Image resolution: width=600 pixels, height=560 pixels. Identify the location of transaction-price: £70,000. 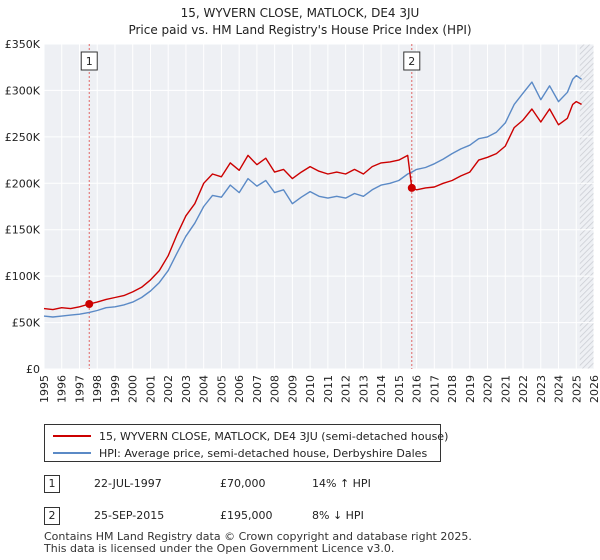
(243, 483).